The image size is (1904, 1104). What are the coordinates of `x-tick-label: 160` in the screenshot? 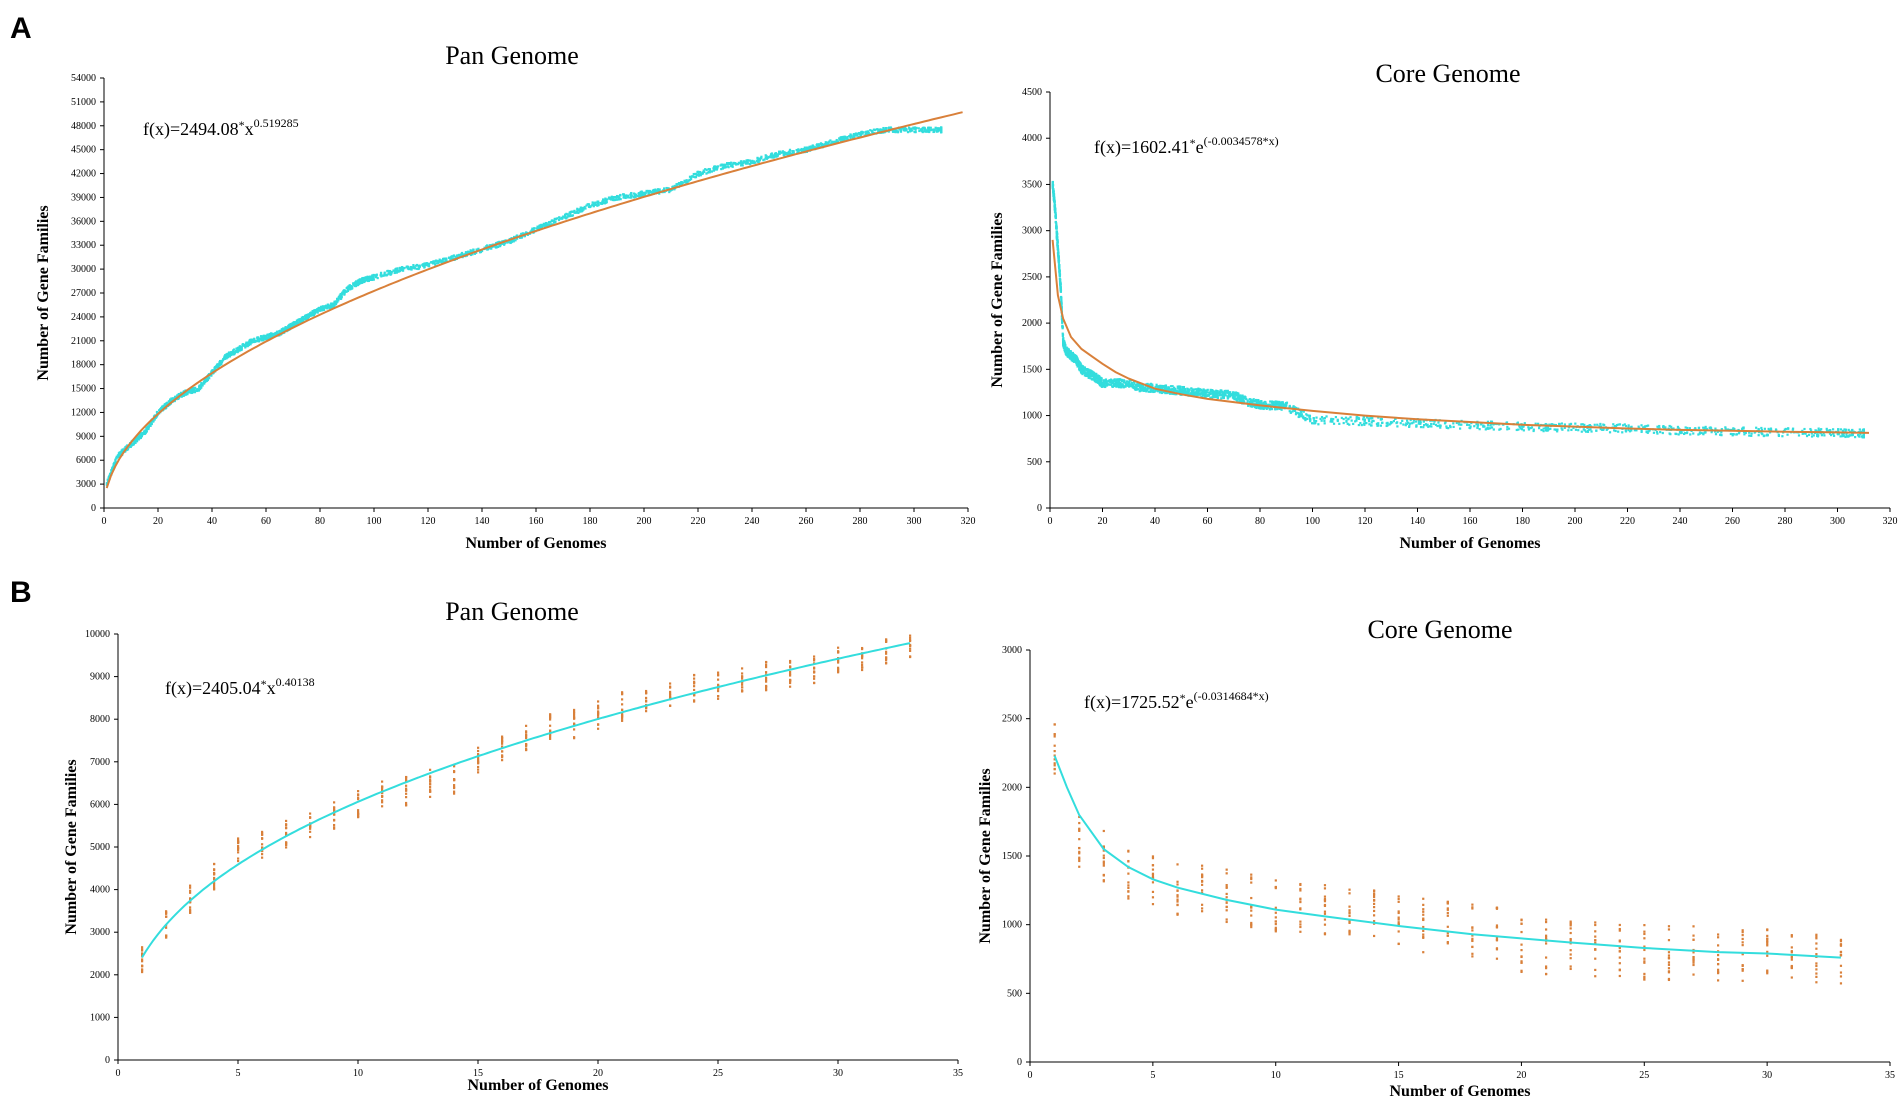 It's located at (536, 521).